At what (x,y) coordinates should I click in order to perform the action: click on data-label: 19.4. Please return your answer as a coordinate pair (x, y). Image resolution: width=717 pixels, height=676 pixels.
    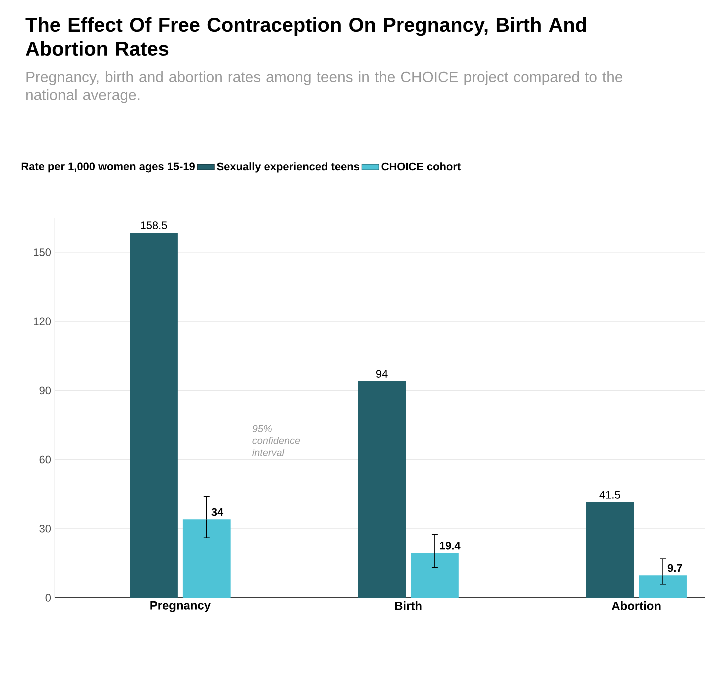
    Looking at the image, I should click on (450, 546).